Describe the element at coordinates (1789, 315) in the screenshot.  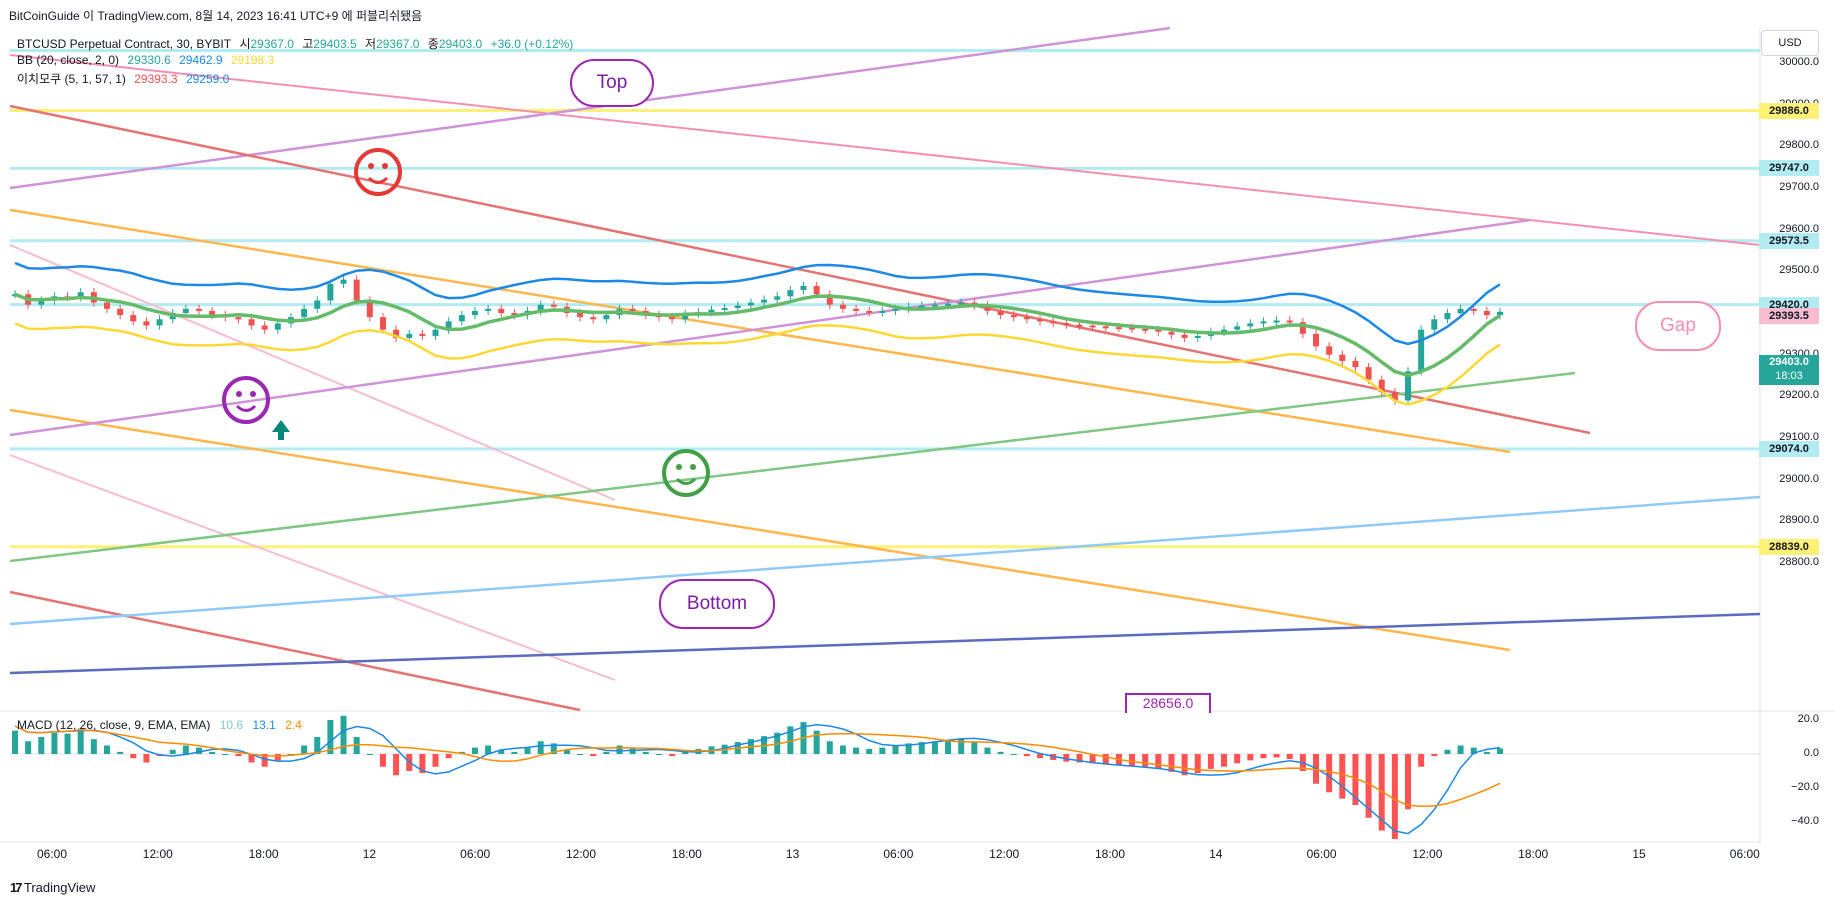
I see `price-badge: 29393.5` at that location.